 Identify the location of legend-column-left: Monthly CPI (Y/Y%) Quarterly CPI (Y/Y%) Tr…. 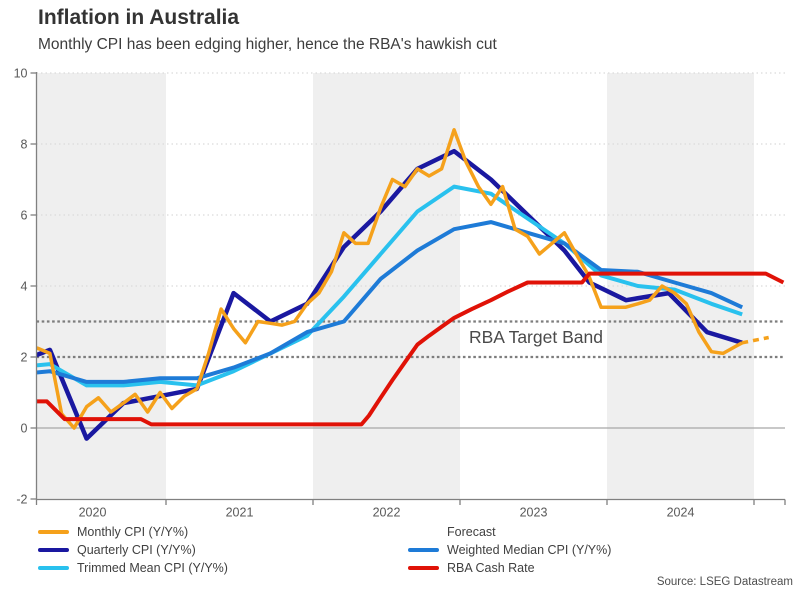
(133, 550).